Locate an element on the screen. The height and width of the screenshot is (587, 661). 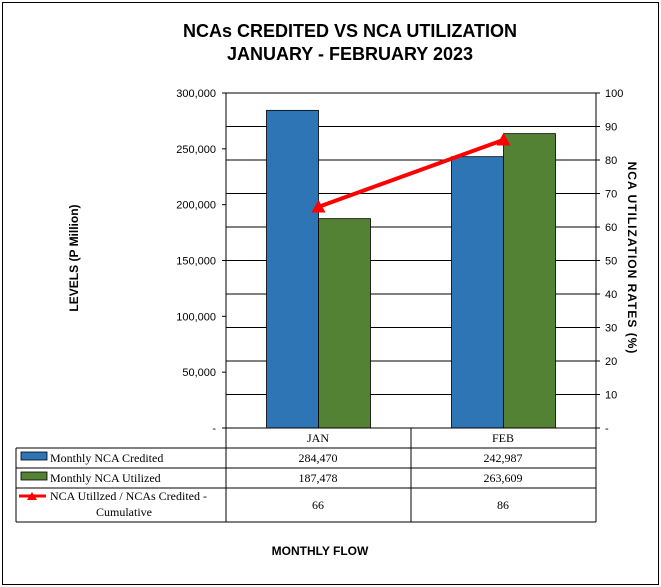
y2-tick-label: 40 is located at coordinates (611, 295).